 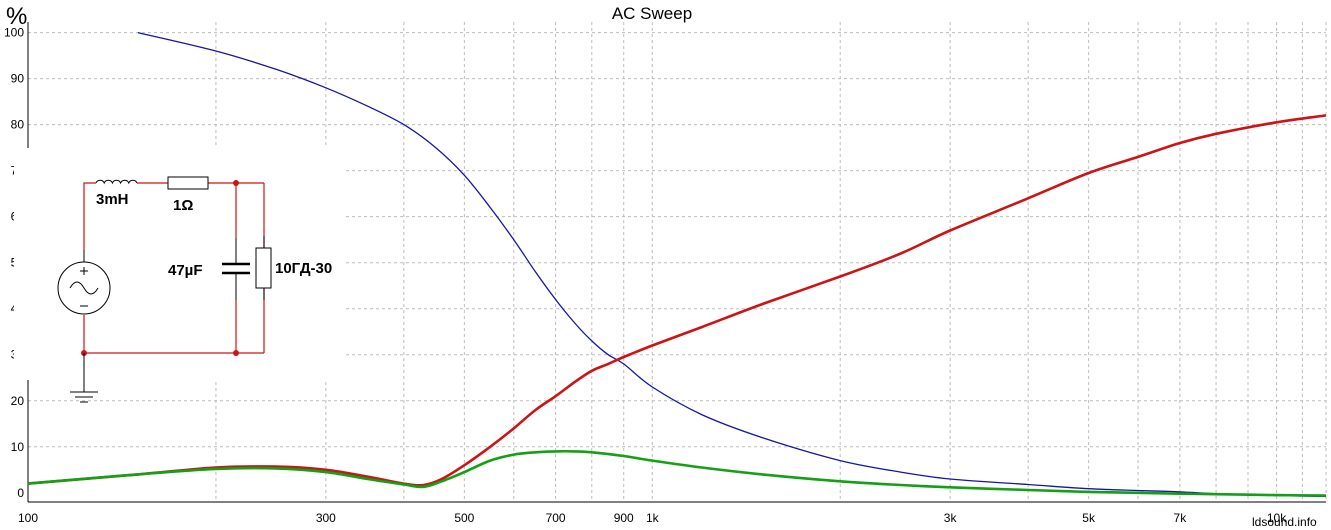 What do you see at coordinates (20, 493) in the screenshot?
I see `y-tick-label: 0` at bounding box center [20, 493].